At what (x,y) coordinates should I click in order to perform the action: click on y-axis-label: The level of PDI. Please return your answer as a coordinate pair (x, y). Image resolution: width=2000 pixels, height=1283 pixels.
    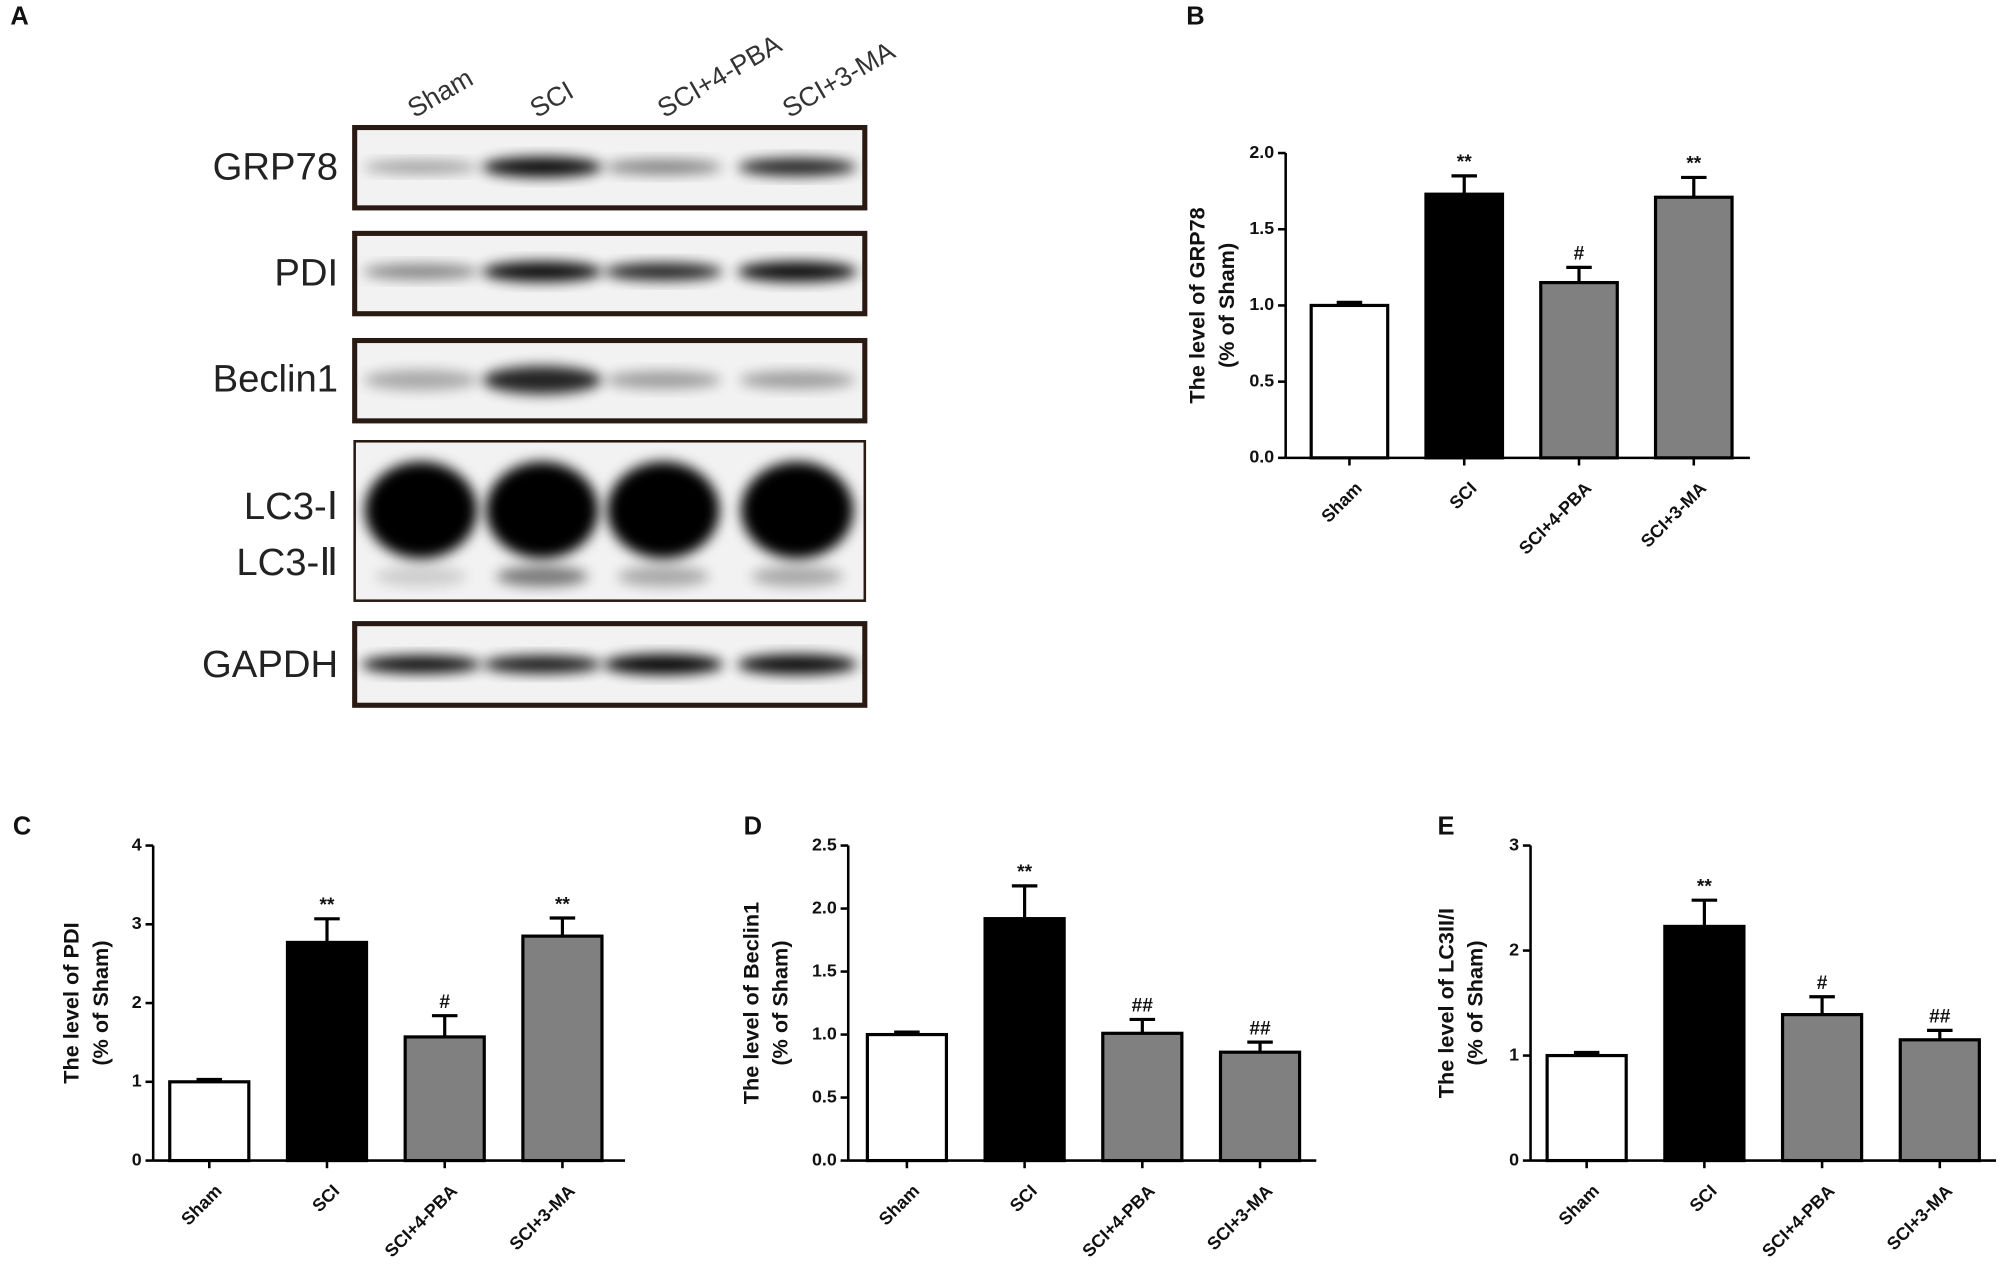
    Looking at the image, I should click on (71, 1002).